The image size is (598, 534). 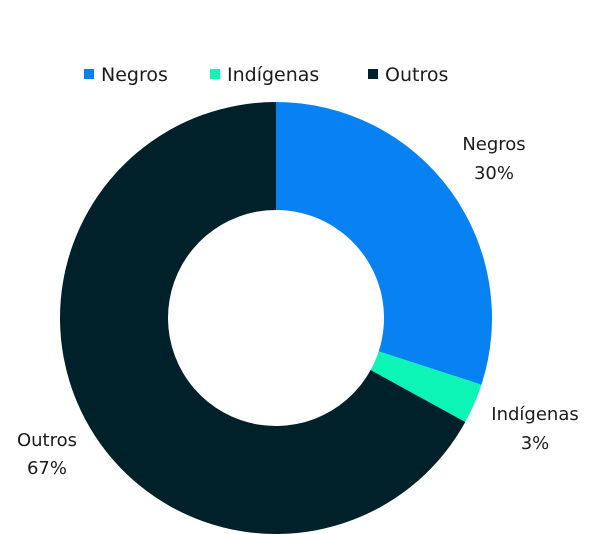 I want to click on legend-label-indigenas: Indígenas, so click(x=273, y=75).